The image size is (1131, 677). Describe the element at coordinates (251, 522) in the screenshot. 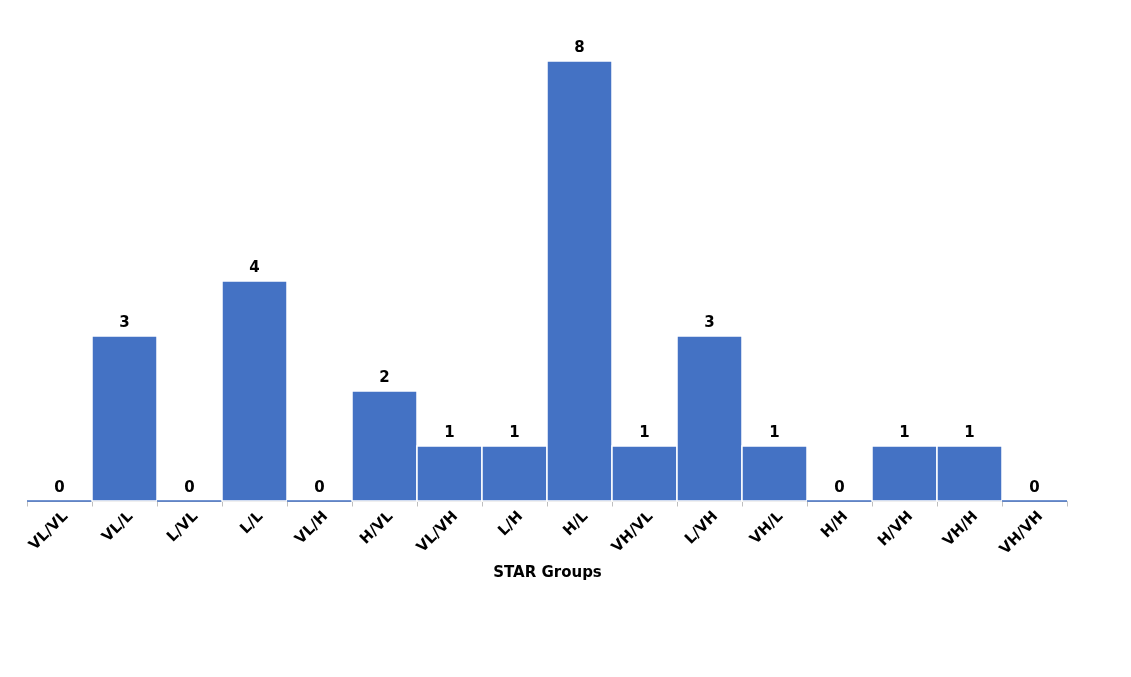

I see `x-tick-label: L/L` at that location.